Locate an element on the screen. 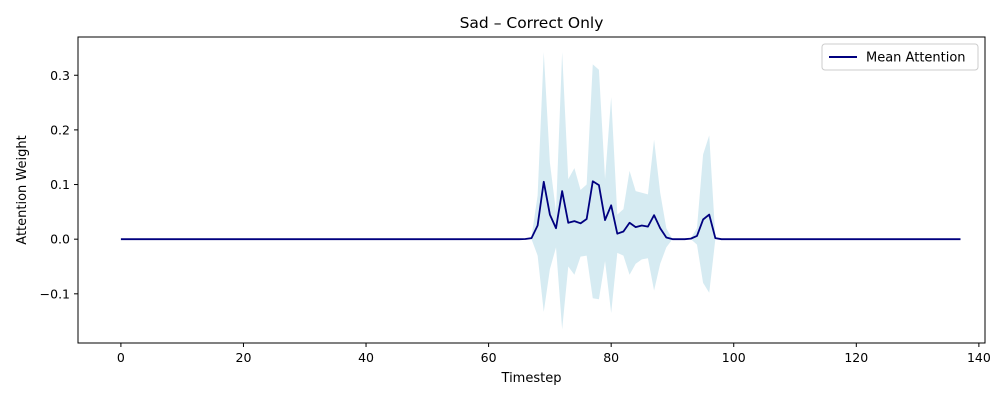 The height and width of the screenshot is (400, 1000). mean-line-layer is located at coordinates (540, 210).